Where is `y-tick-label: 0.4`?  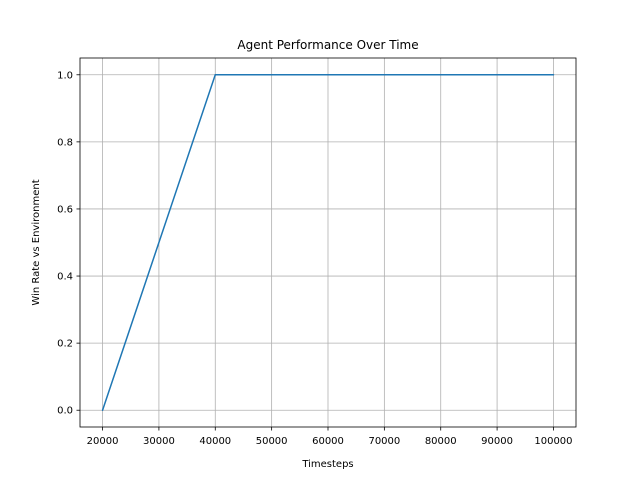 y-tick-label: 0.4 is located at coordinates (65, 277).